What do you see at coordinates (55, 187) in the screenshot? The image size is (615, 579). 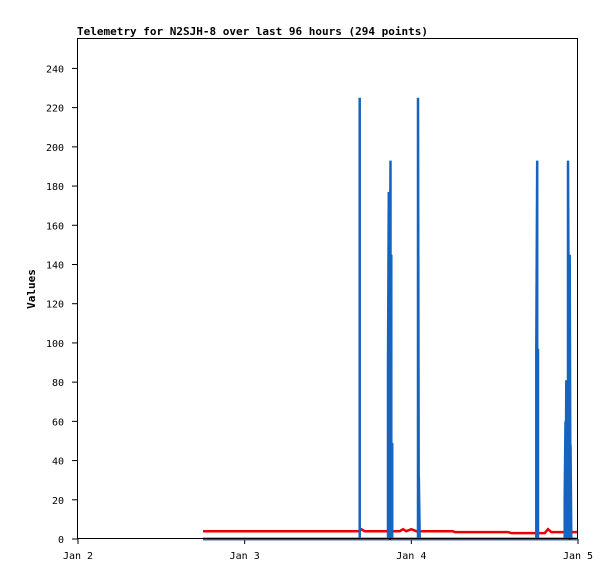 I see `y-tick-label: 180` at bounding box center [55, 187].